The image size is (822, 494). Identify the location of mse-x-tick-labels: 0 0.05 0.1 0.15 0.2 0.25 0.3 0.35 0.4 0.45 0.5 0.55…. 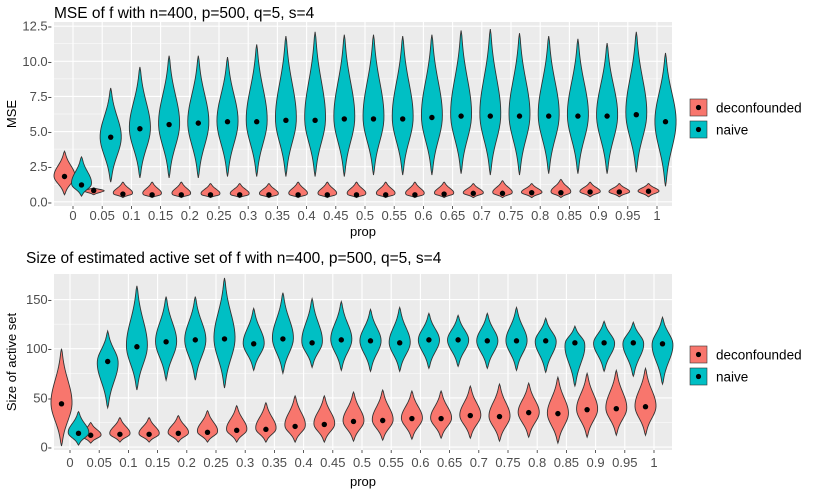
(365, 214).